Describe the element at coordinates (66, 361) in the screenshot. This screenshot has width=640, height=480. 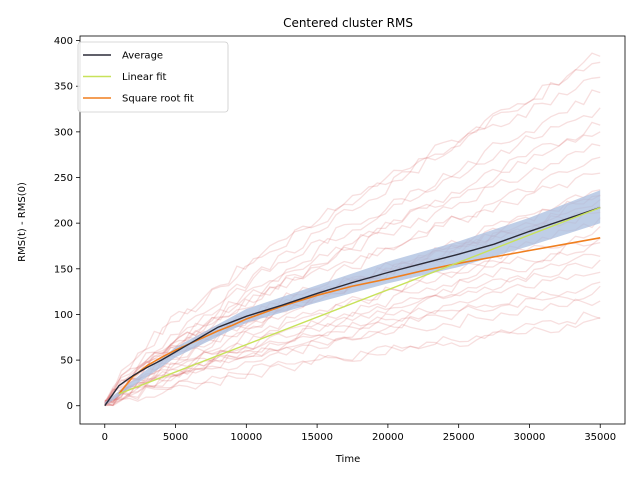
I see `y-tick-label: 50` at that location.